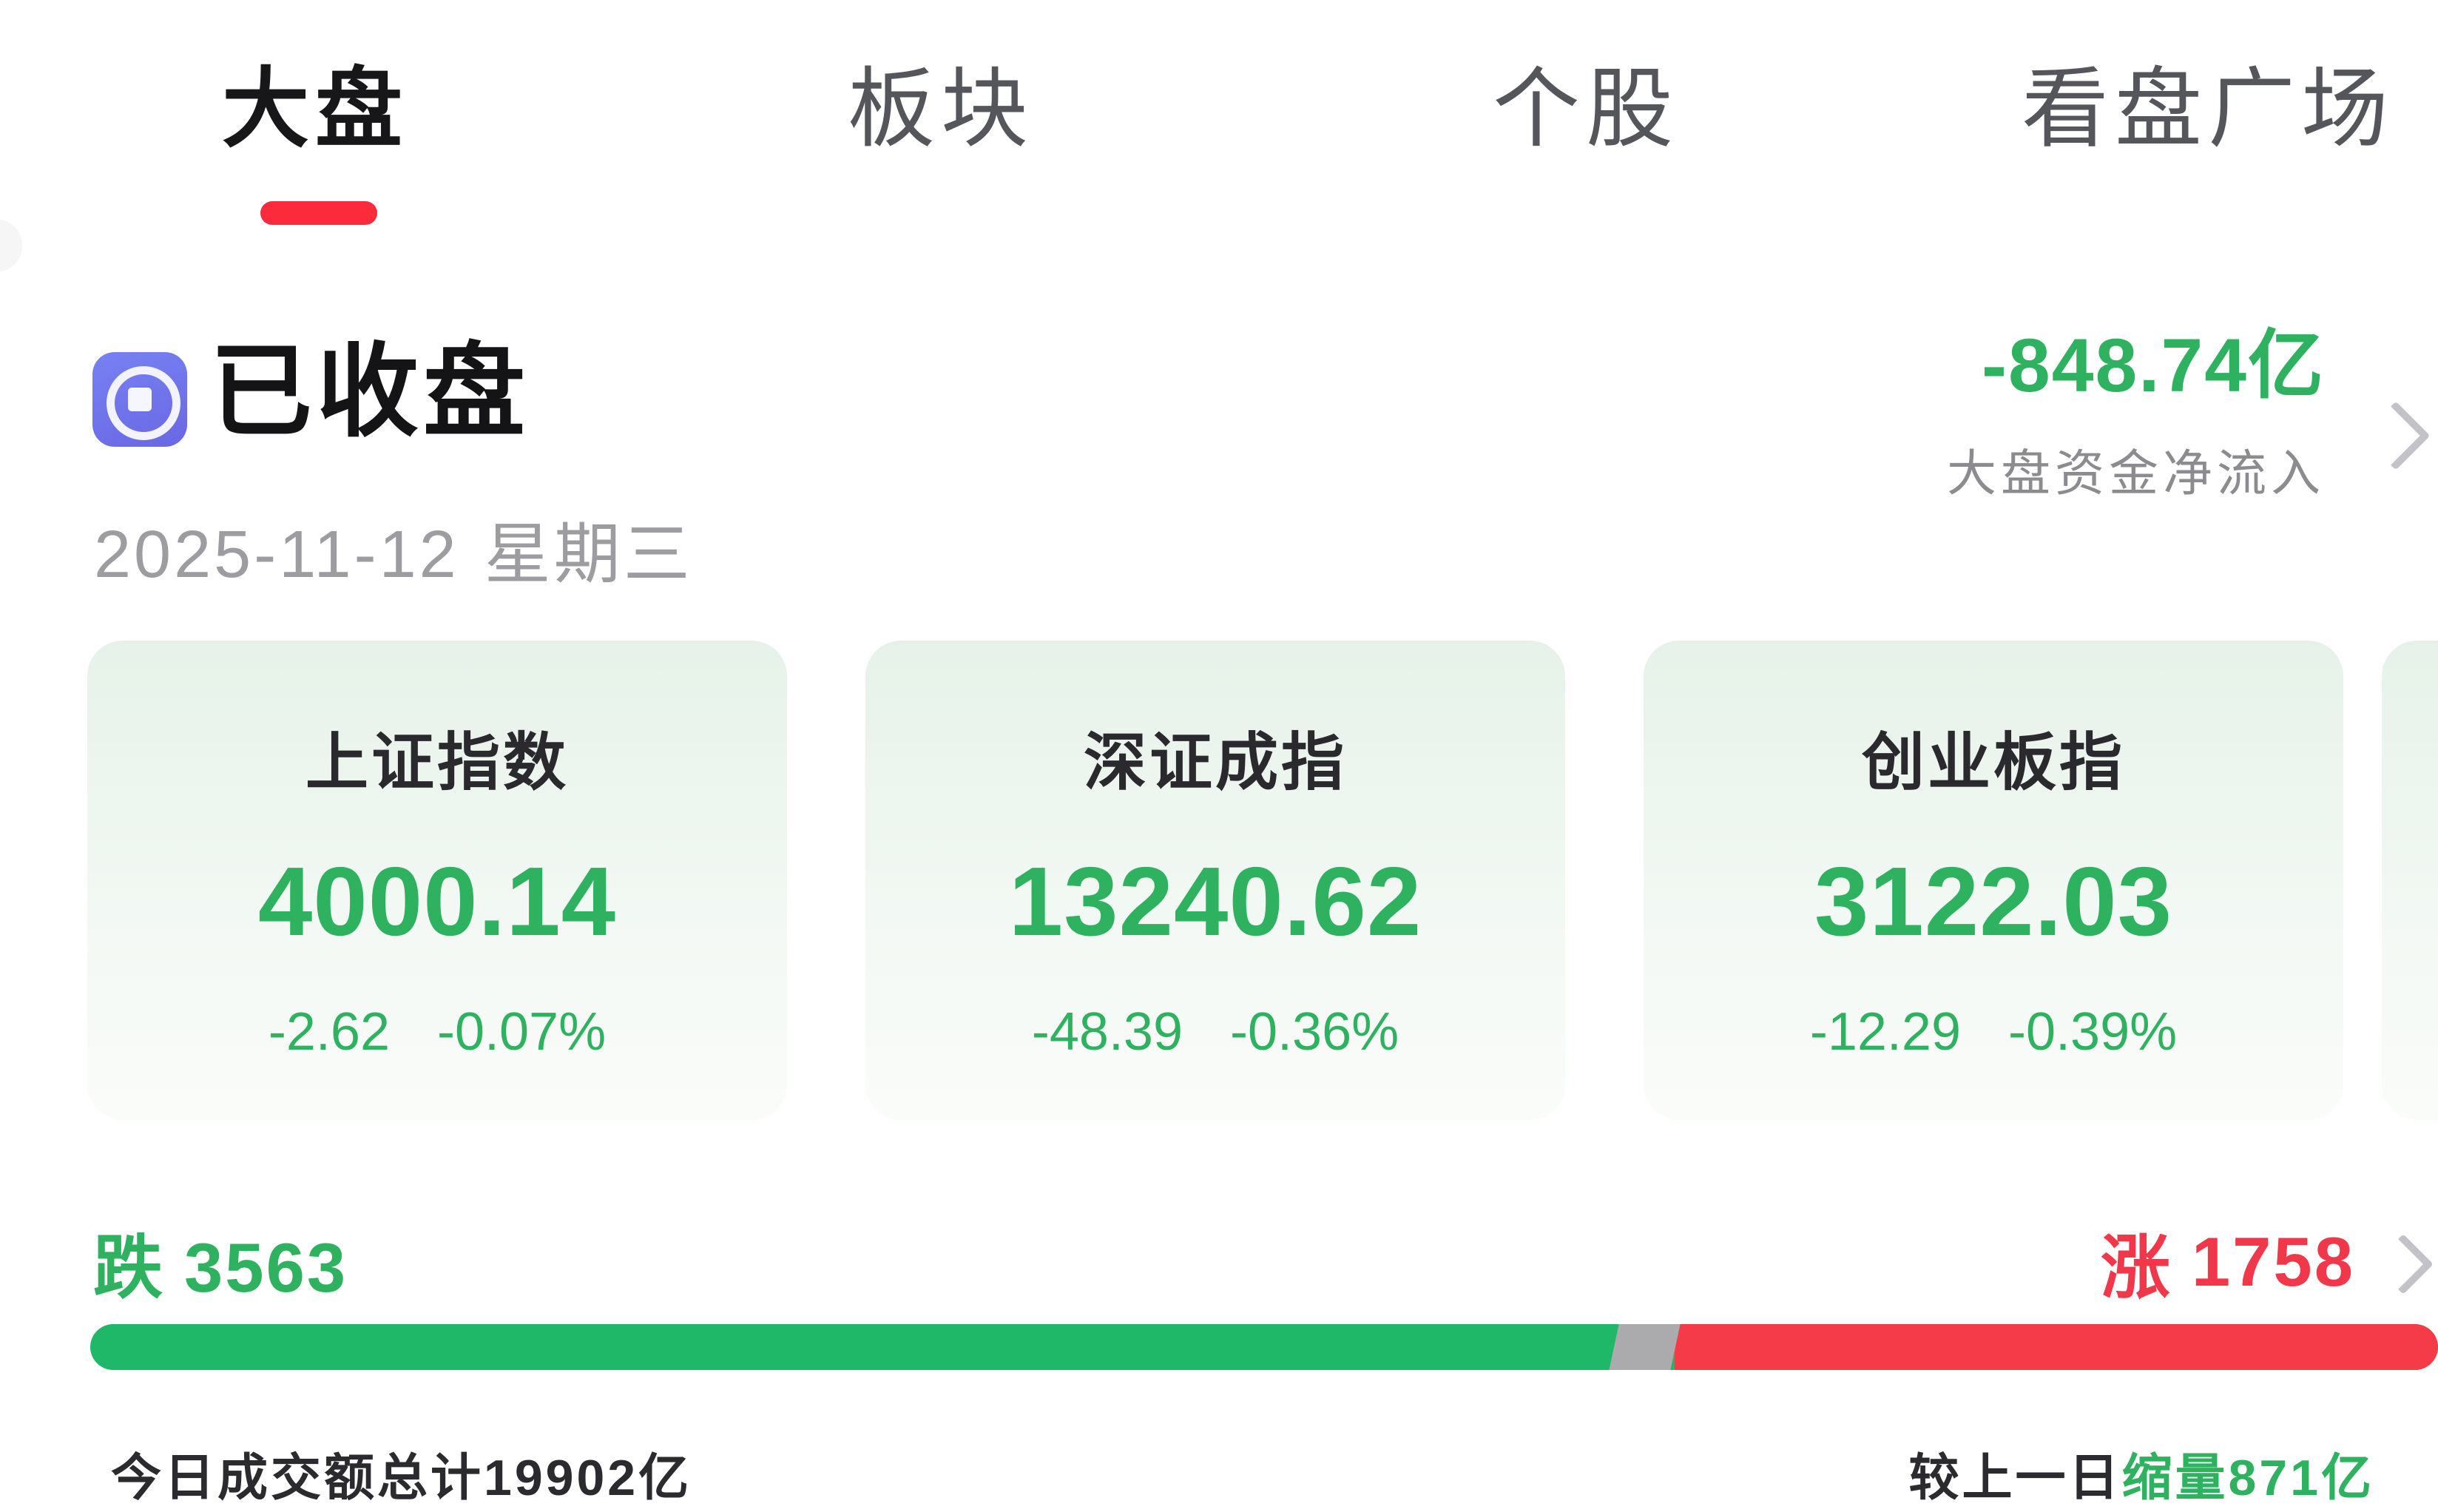 Image resolution: width=2438 pixels, height=1512 pixels. Describe the element at coordinates (437, 901) in the screenshot. I see `index-value: 4000.14` at that location.